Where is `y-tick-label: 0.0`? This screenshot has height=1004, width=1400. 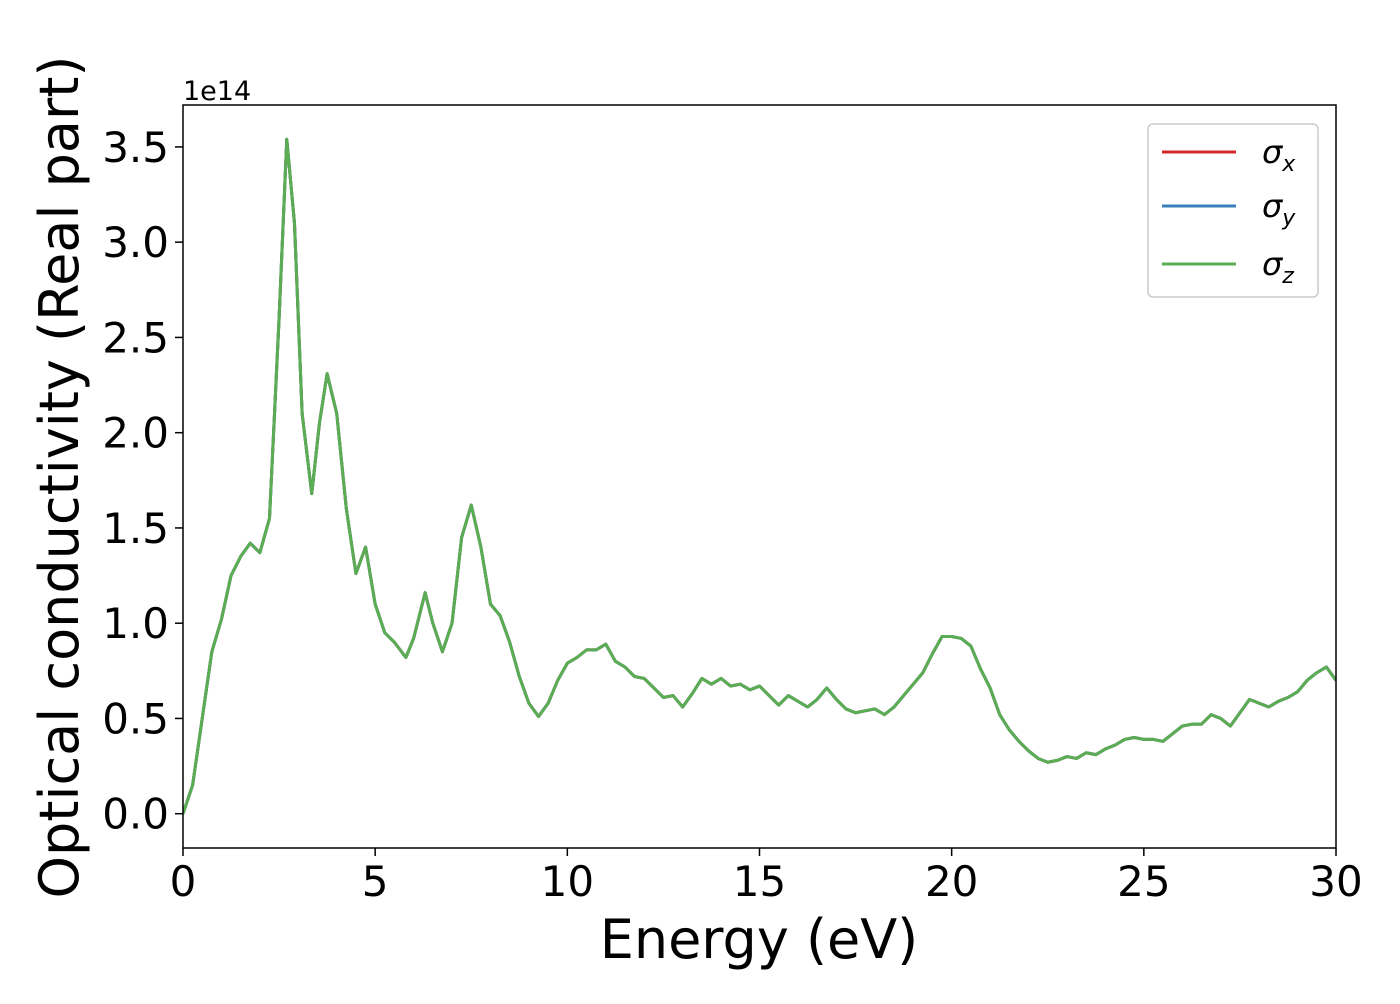
y-tick-label: 0.0 is located at coordinates (135, 814).